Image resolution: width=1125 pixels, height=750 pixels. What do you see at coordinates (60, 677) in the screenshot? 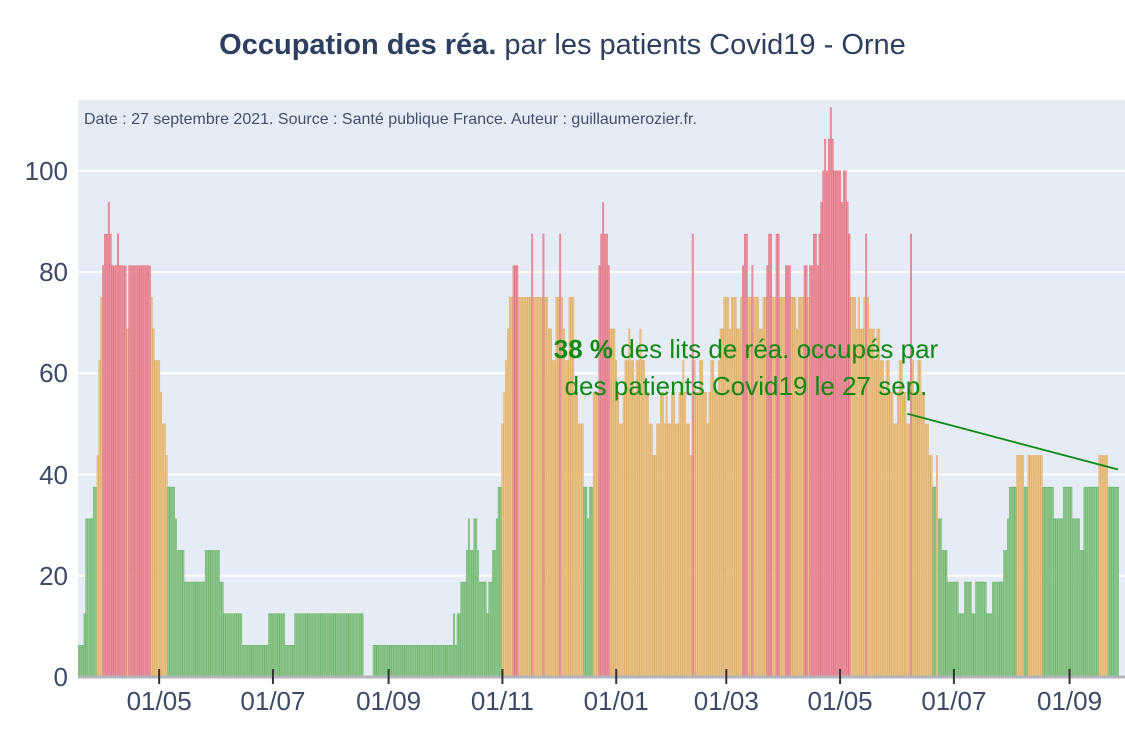
I see `y-tick-label: 0` at bounding box center [60, 677].